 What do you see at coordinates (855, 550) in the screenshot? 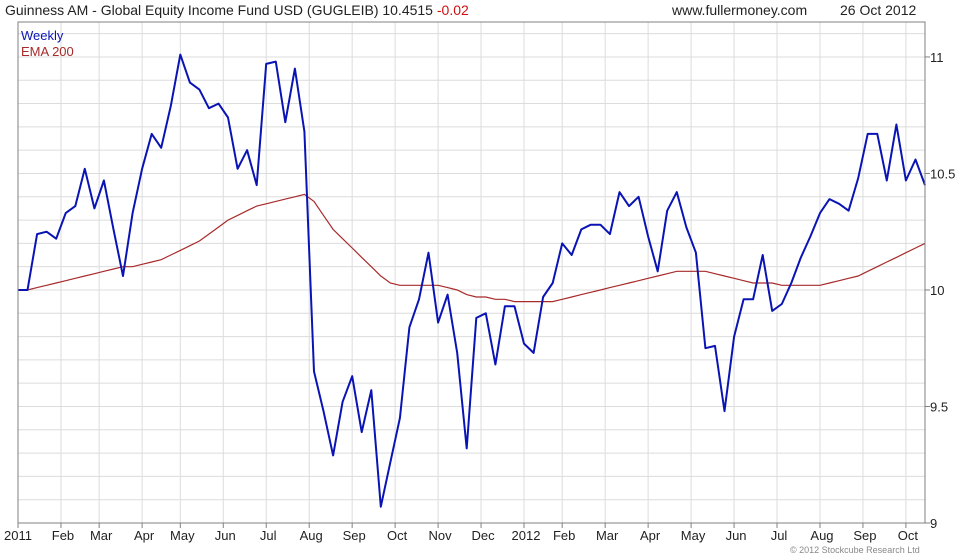
I see `copyright-notice: © 2012 Stockcube Research Ltd` at bounding box center [855, 550].